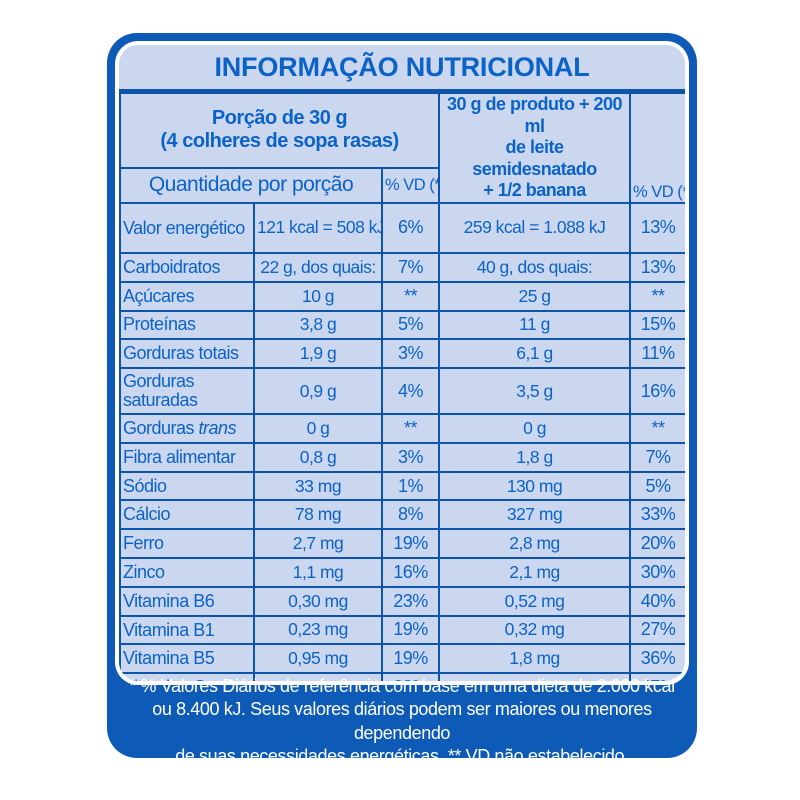 The width and height of the screenshot is (800, 800). Describe the element at coordinates (159, 428) in the screenshot. I see `nutrient-name-text: Gorduras` at that location.